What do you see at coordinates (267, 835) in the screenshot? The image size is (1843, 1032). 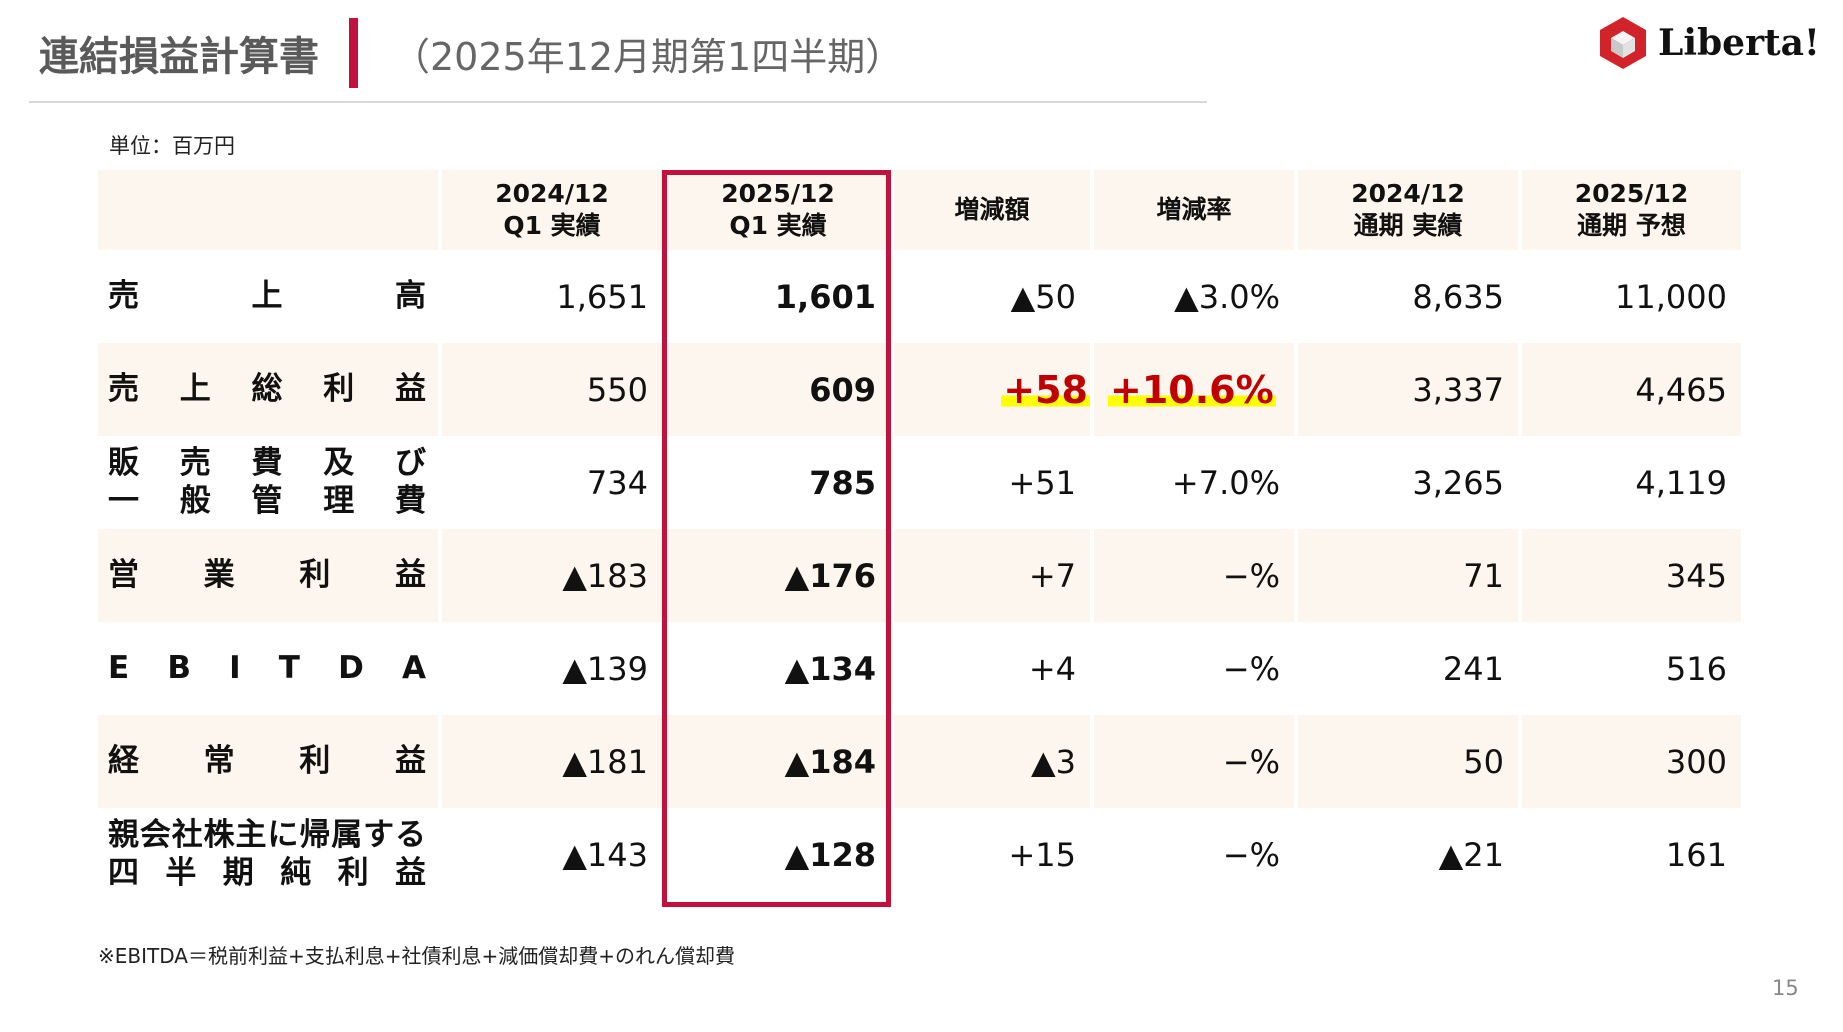 I see `row-label-line: 親会社株主に帰属する` at bounding box center [267, 835].